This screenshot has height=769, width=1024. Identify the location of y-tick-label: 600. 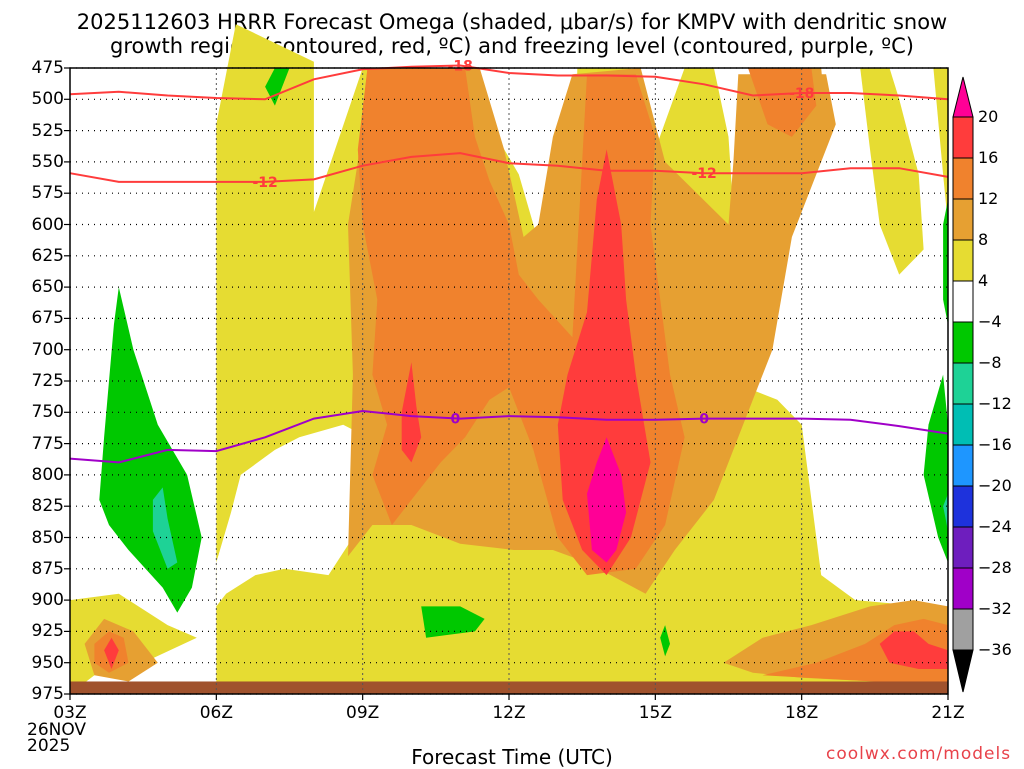
(47, 224).